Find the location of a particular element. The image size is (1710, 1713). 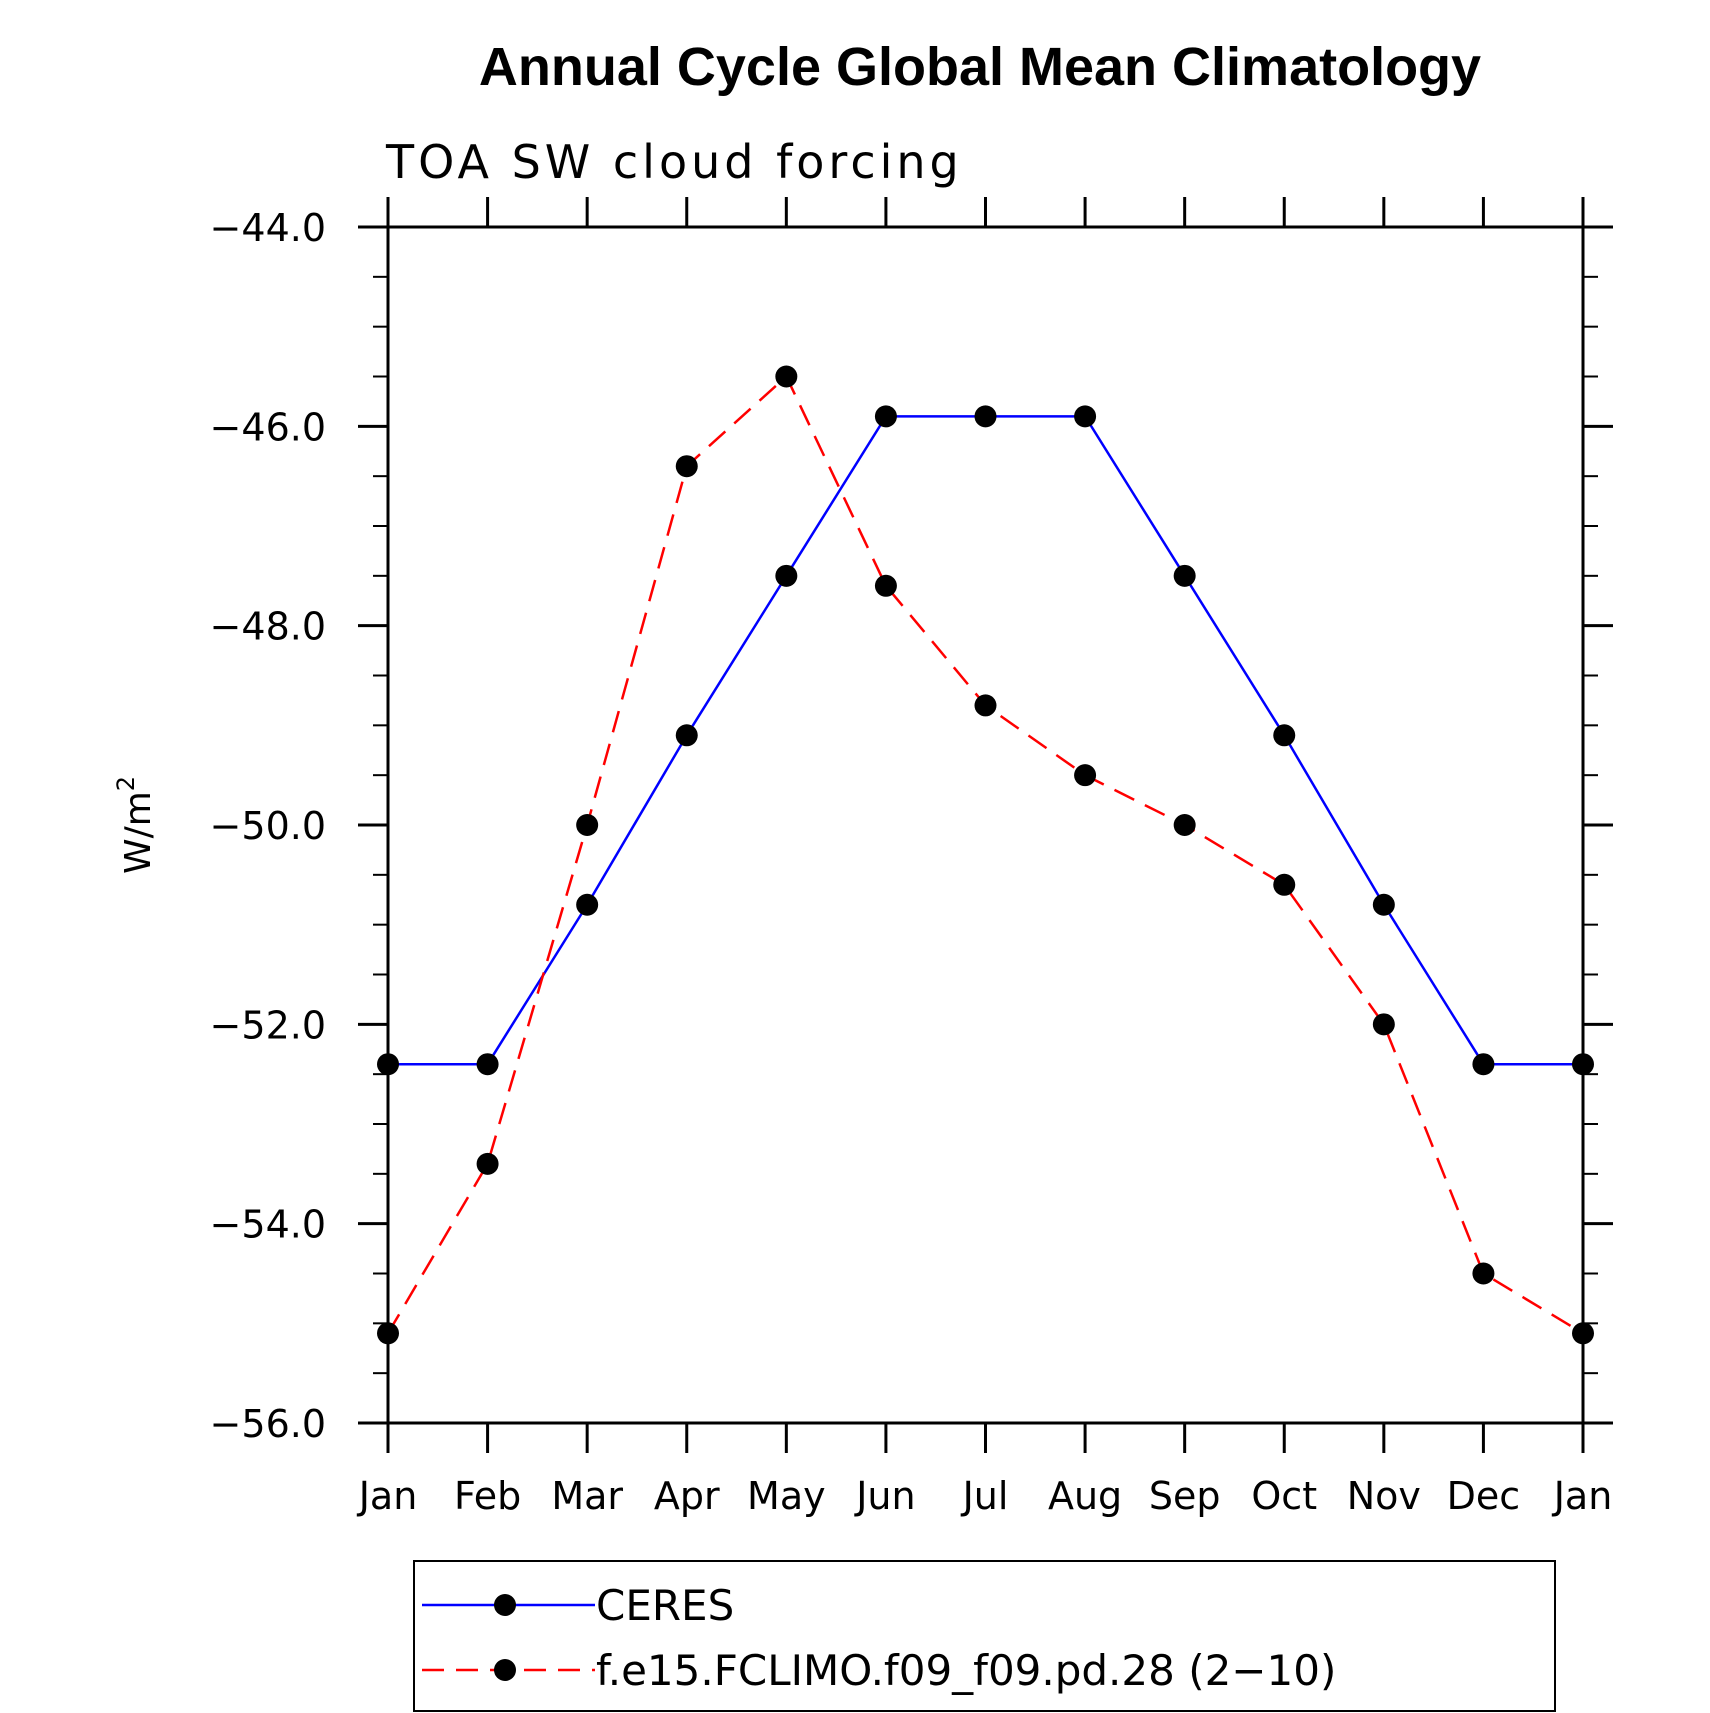

x-tick-label: Oct is located at coordinates (1284, 1496).